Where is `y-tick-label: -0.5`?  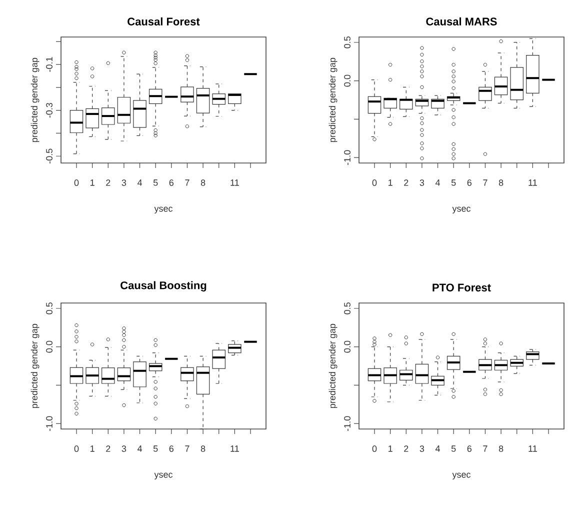 y-tick-label: -0.5 is located at coordinates (49, 156).